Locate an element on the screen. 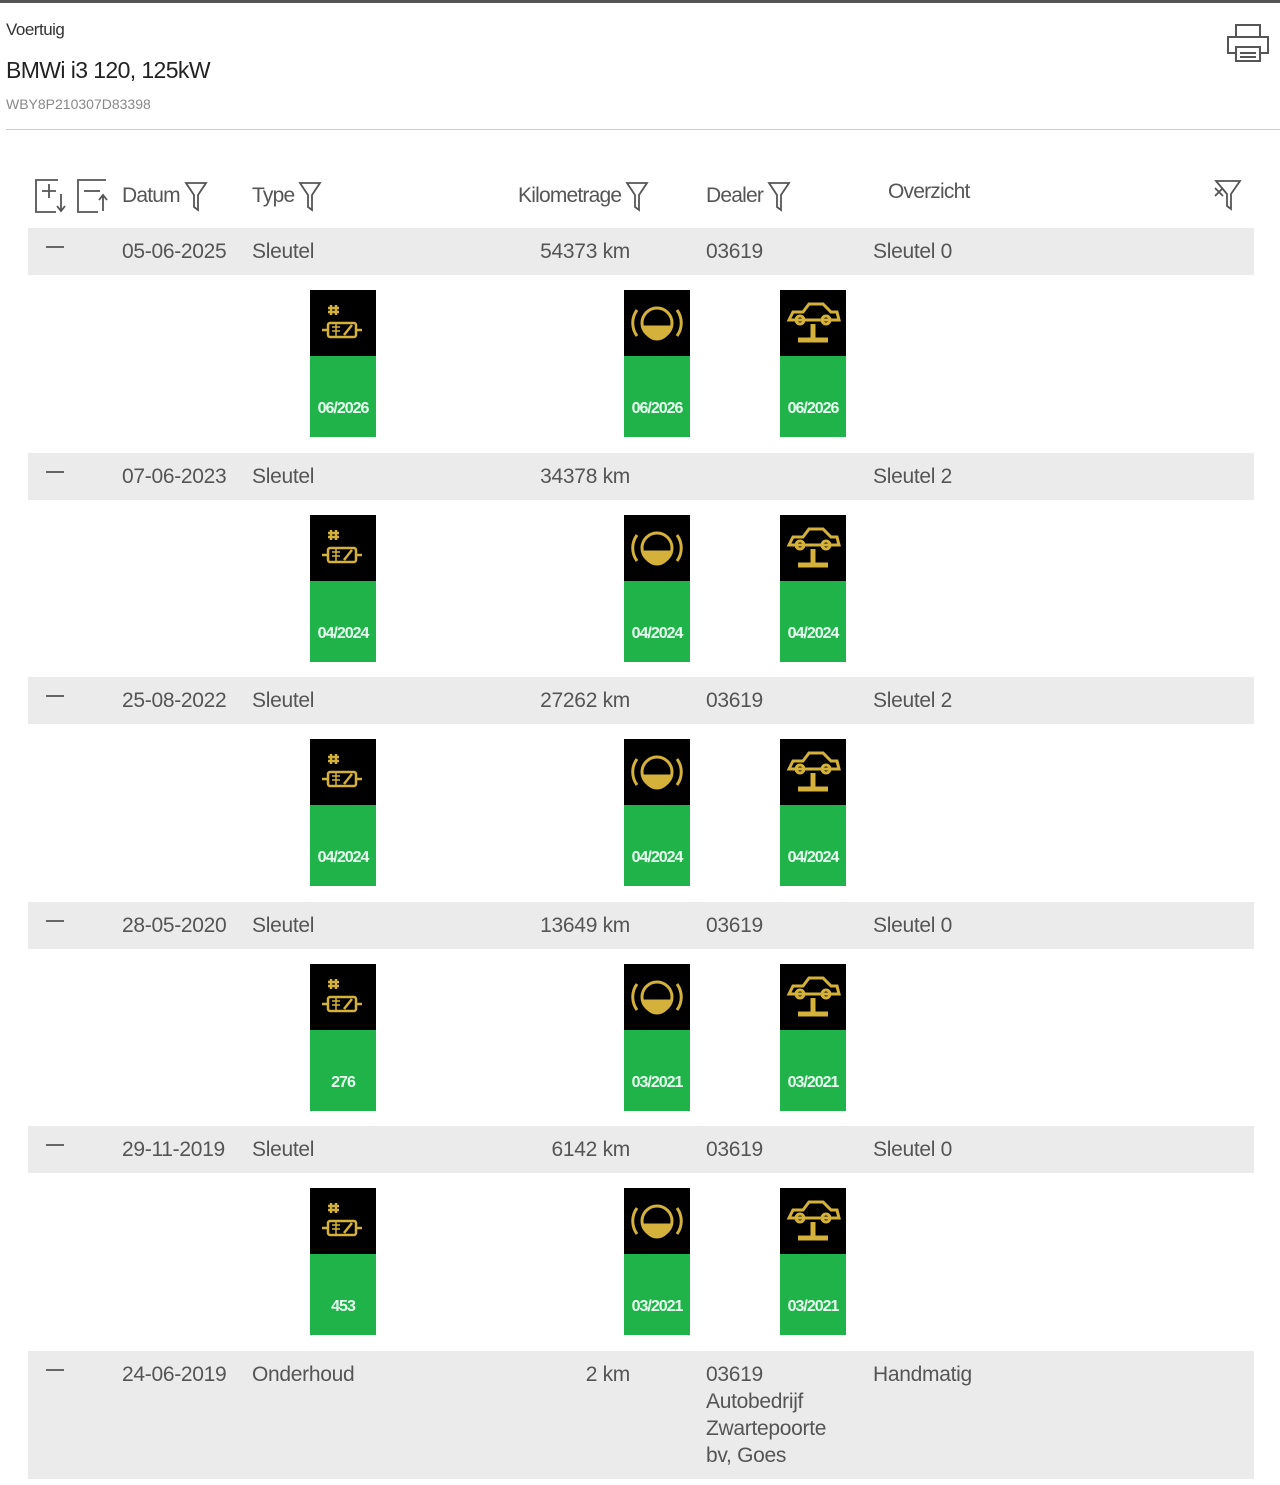 Image resolution: width=1280 pixels, height=1485 pixels. vehicle-vin: WBY8P210307D83398 is located at coordinates (78, 104).